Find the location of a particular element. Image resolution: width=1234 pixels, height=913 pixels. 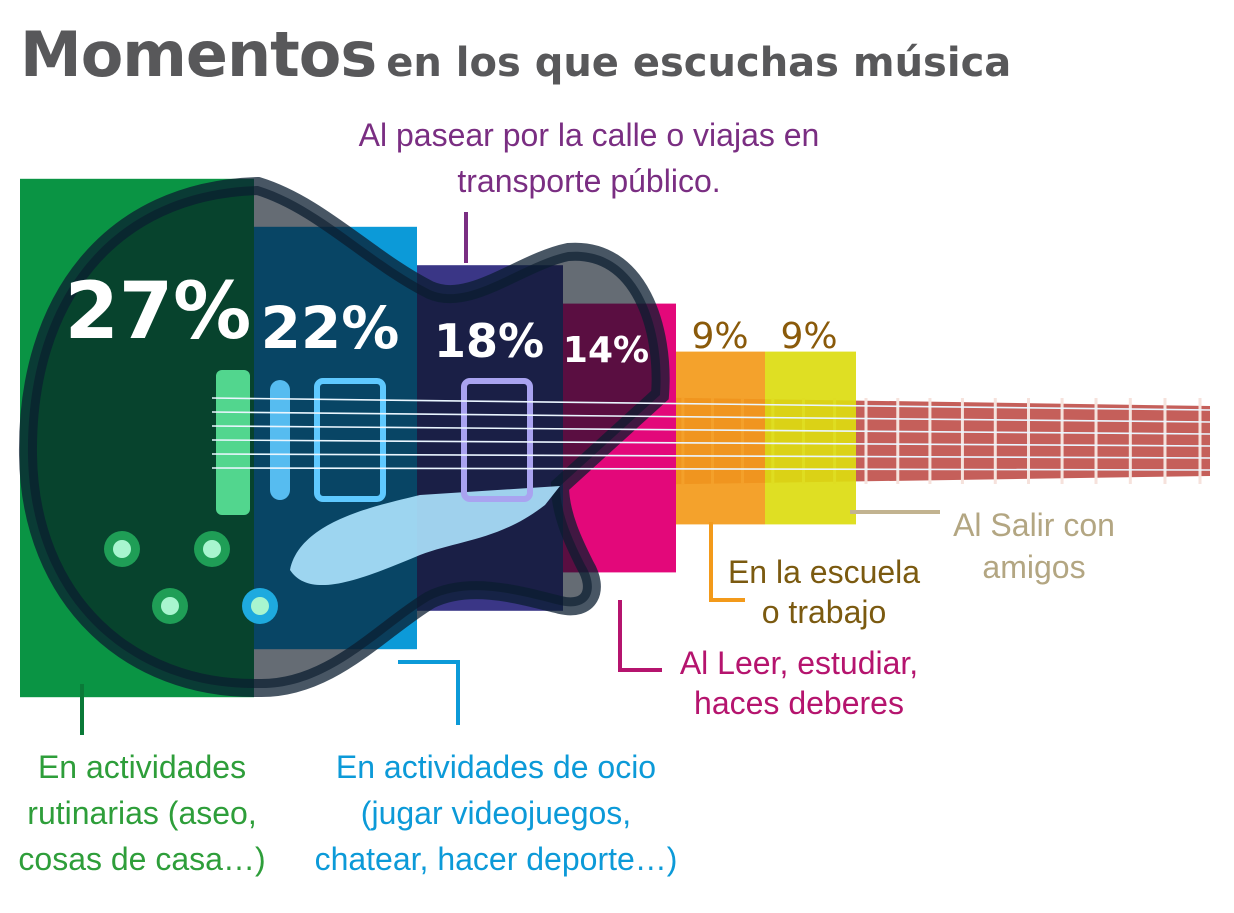

category-label-line: Al Leer, estudiar, is located at coordinates (799, 663).